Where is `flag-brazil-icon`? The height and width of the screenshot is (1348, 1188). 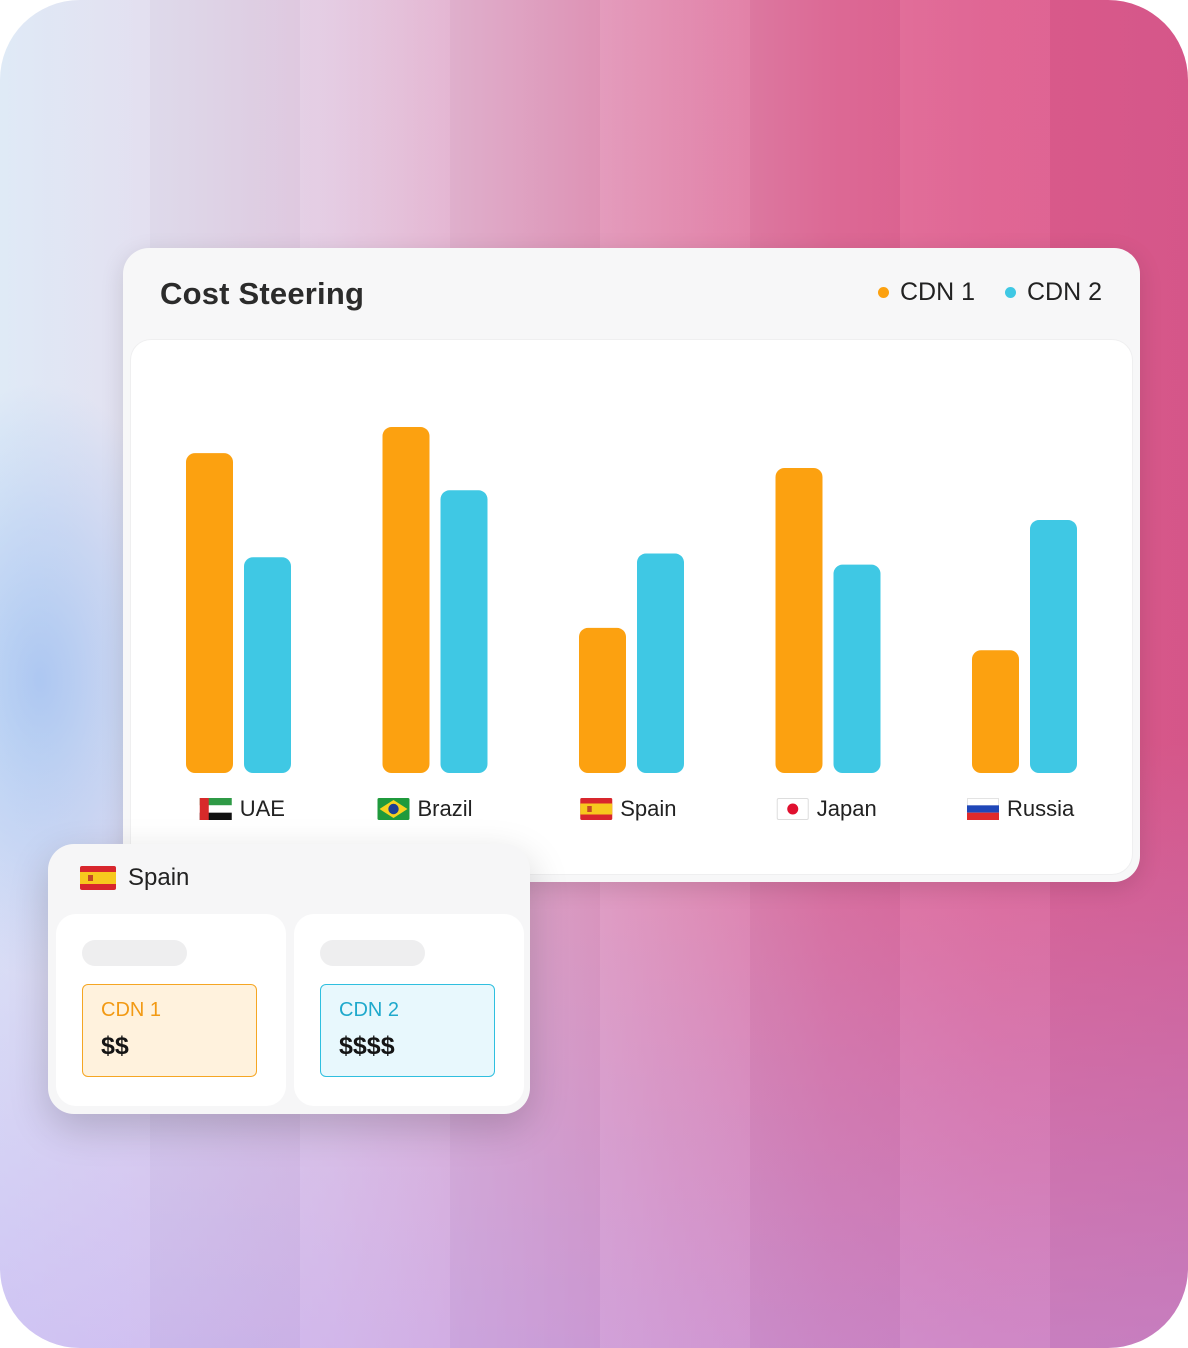
flag-brazil-icon is located at coordinates (393, 809).